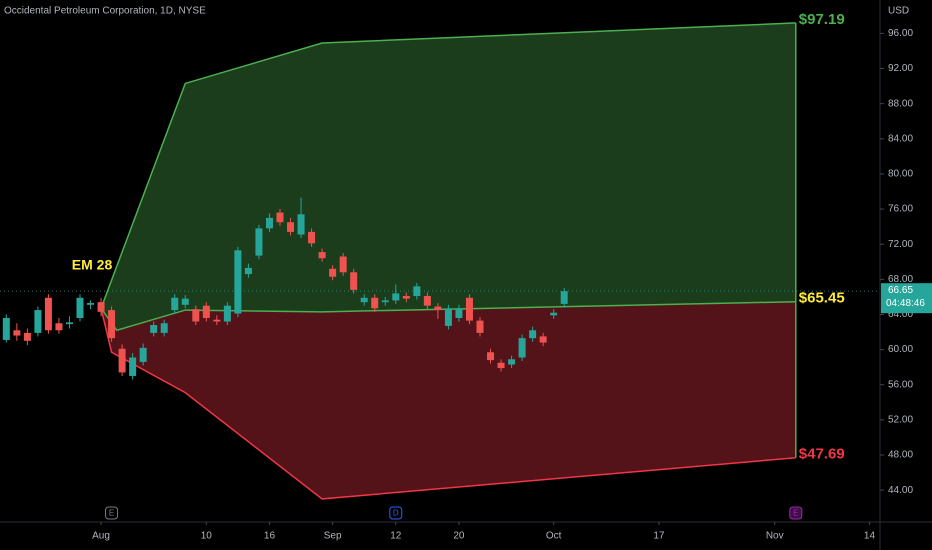 This screenshot has height=550, width=932. What do you see at coordinates (870, 536) in the screenshot?
I see `x-tick-label: 14` at bounding box center [870, 536].